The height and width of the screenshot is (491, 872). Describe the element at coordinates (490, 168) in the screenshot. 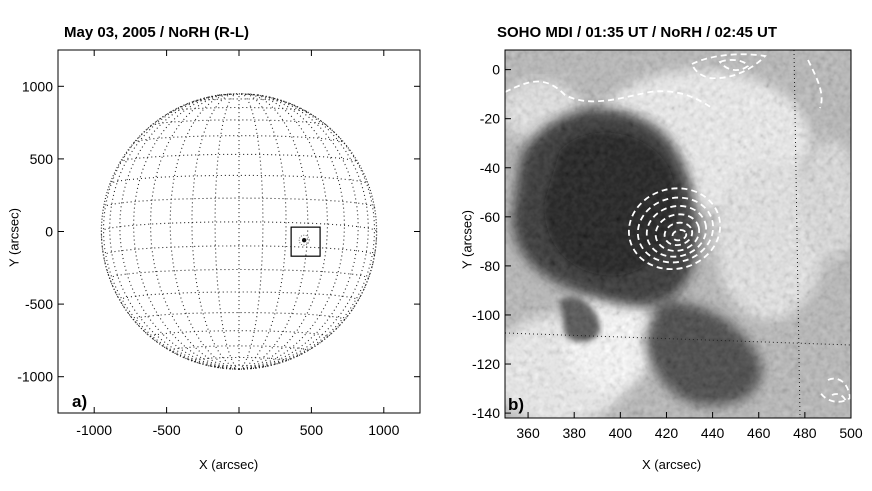

I see `y-tick-label: -40` at that location.